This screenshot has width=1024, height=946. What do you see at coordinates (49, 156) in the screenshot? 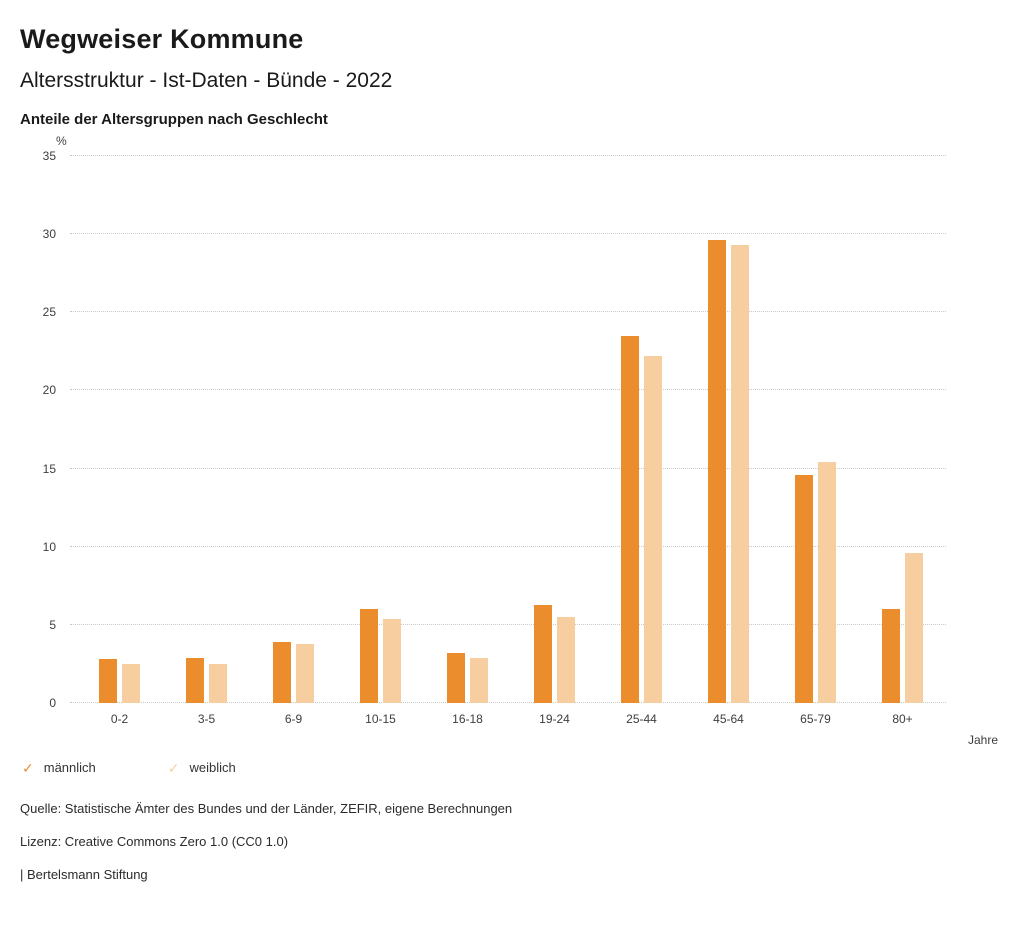
I see `y-tick-label: 35` at bounding box center [49, 156].